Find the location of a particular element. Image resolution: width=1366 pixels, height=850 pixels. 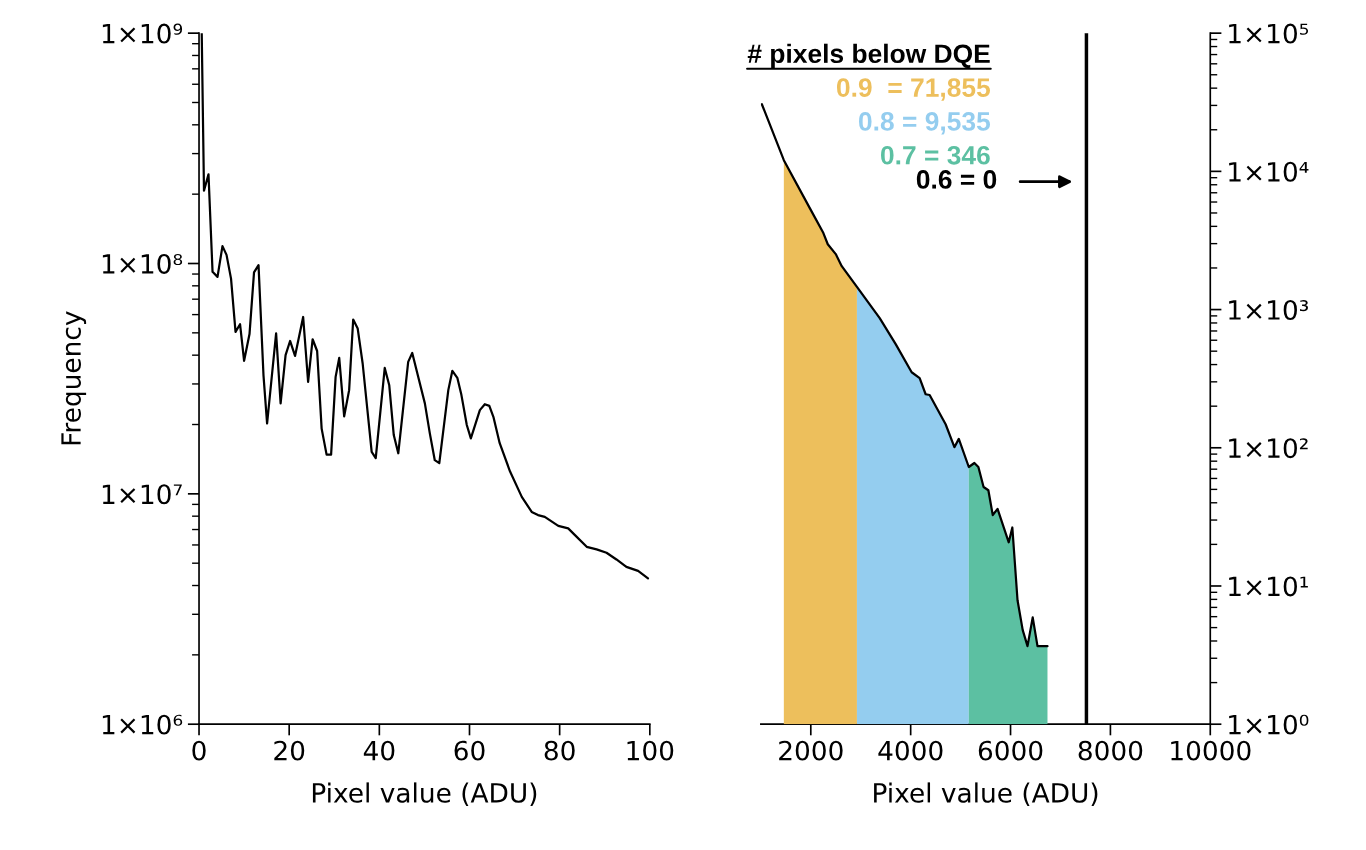

y-axis-title: Frequency is located at coordinates (74, 378).